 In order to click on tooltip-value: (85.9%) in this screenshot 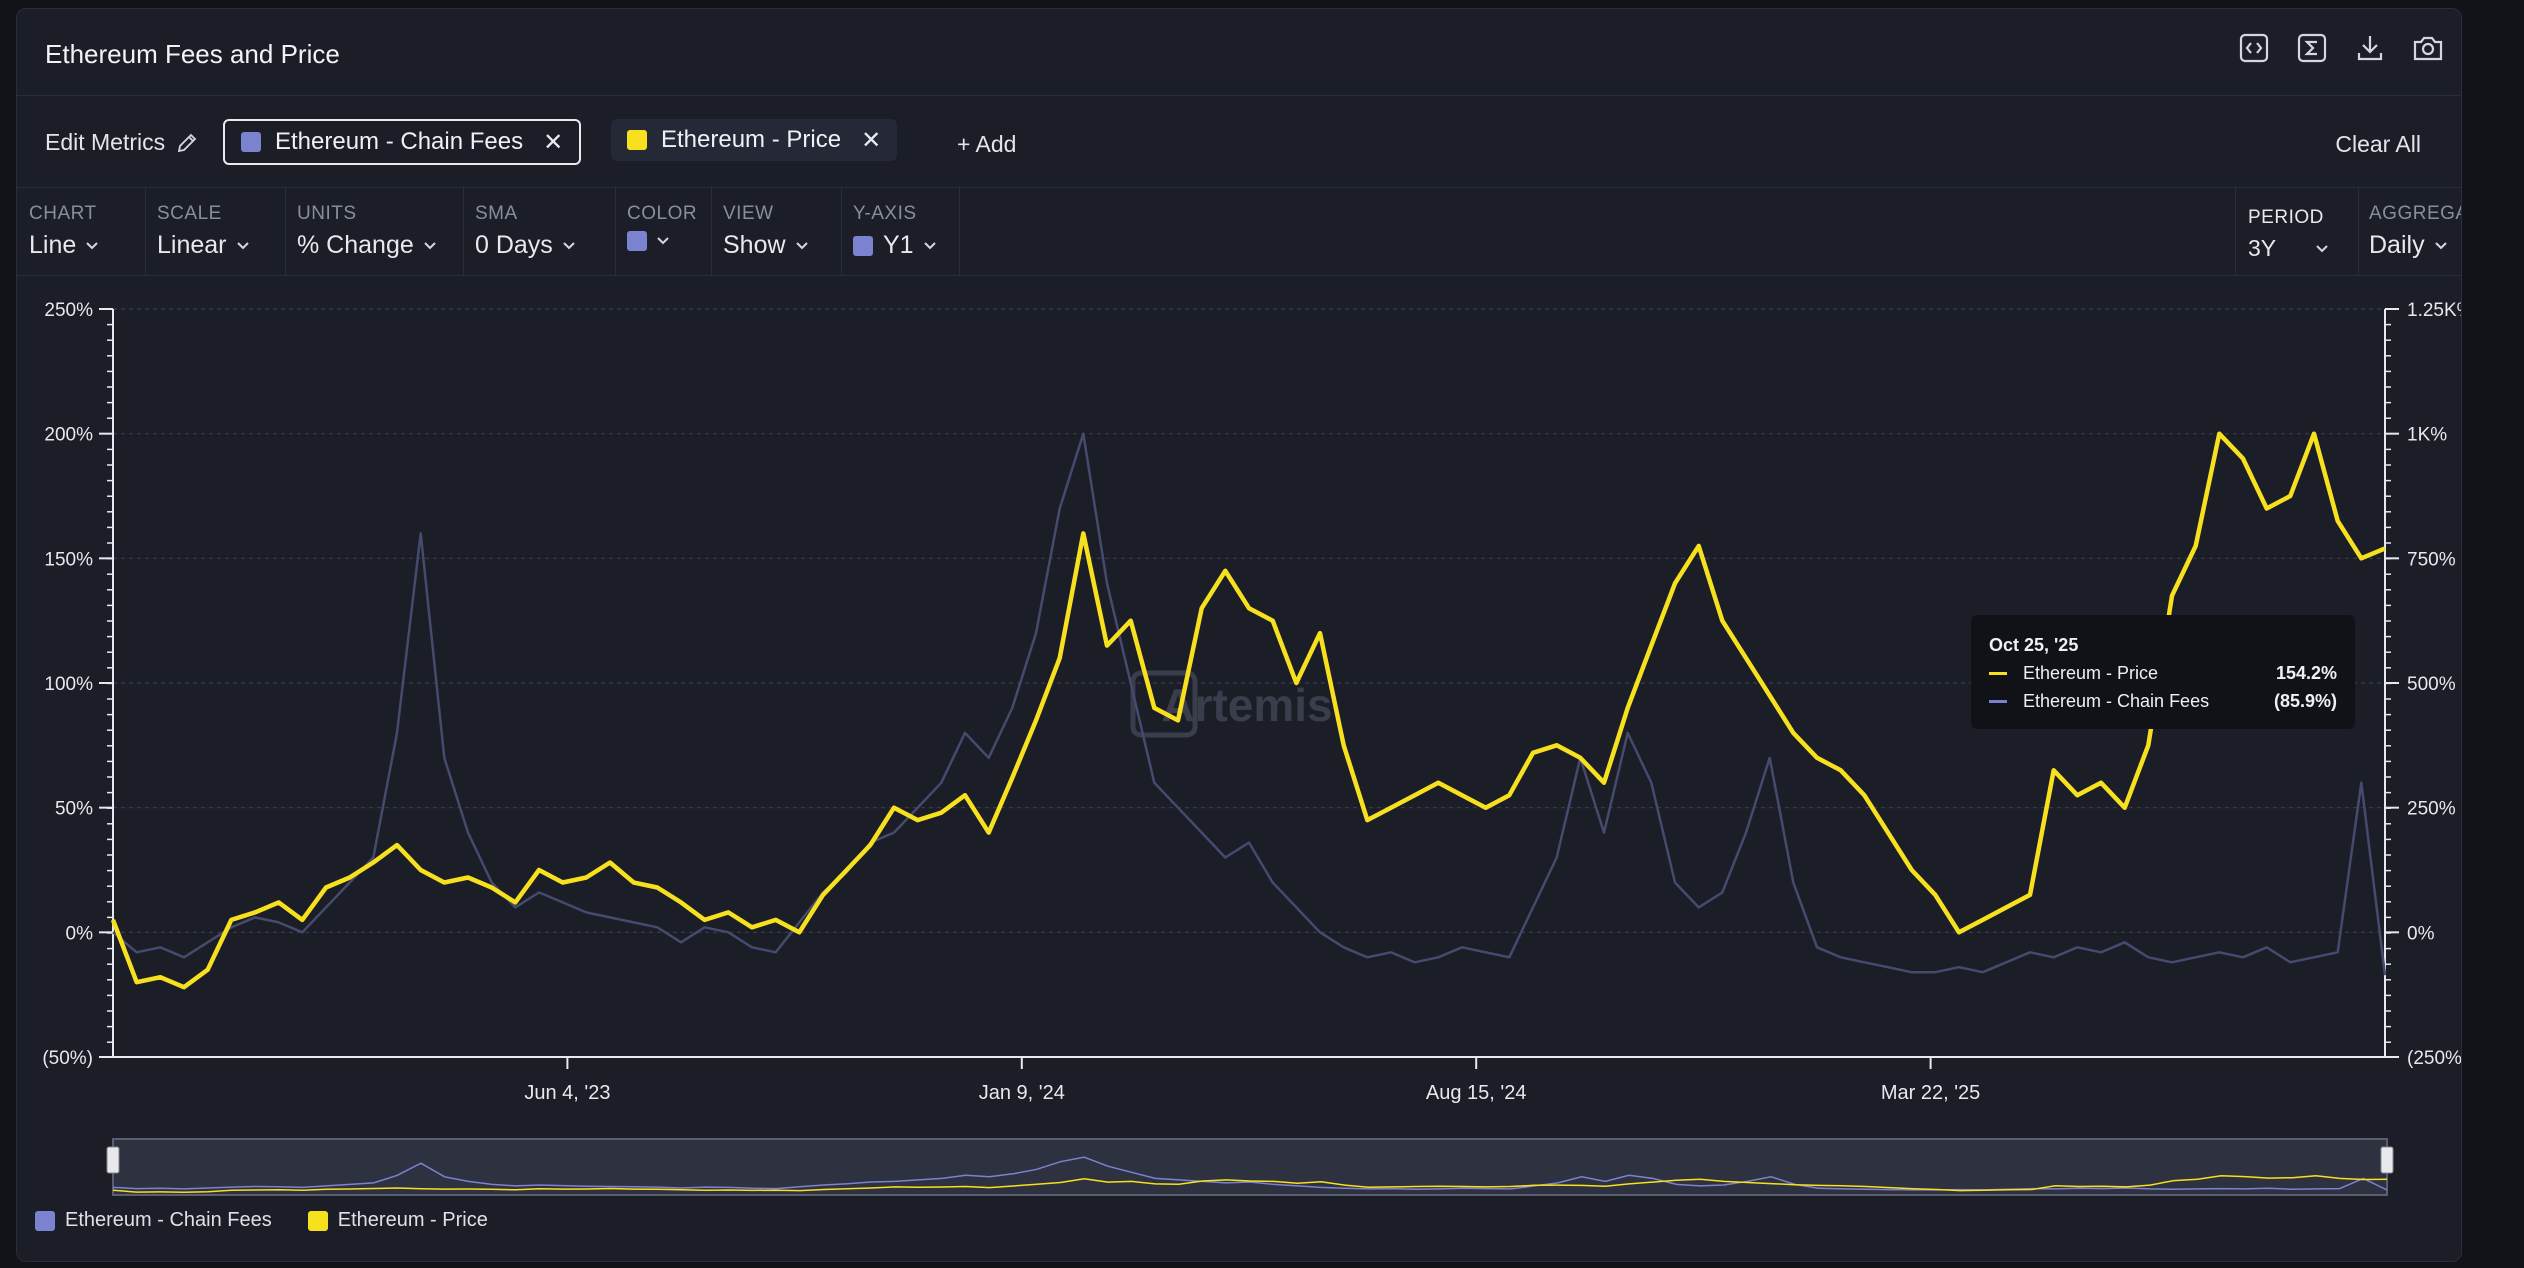, I will do `click(2305, 701)`.